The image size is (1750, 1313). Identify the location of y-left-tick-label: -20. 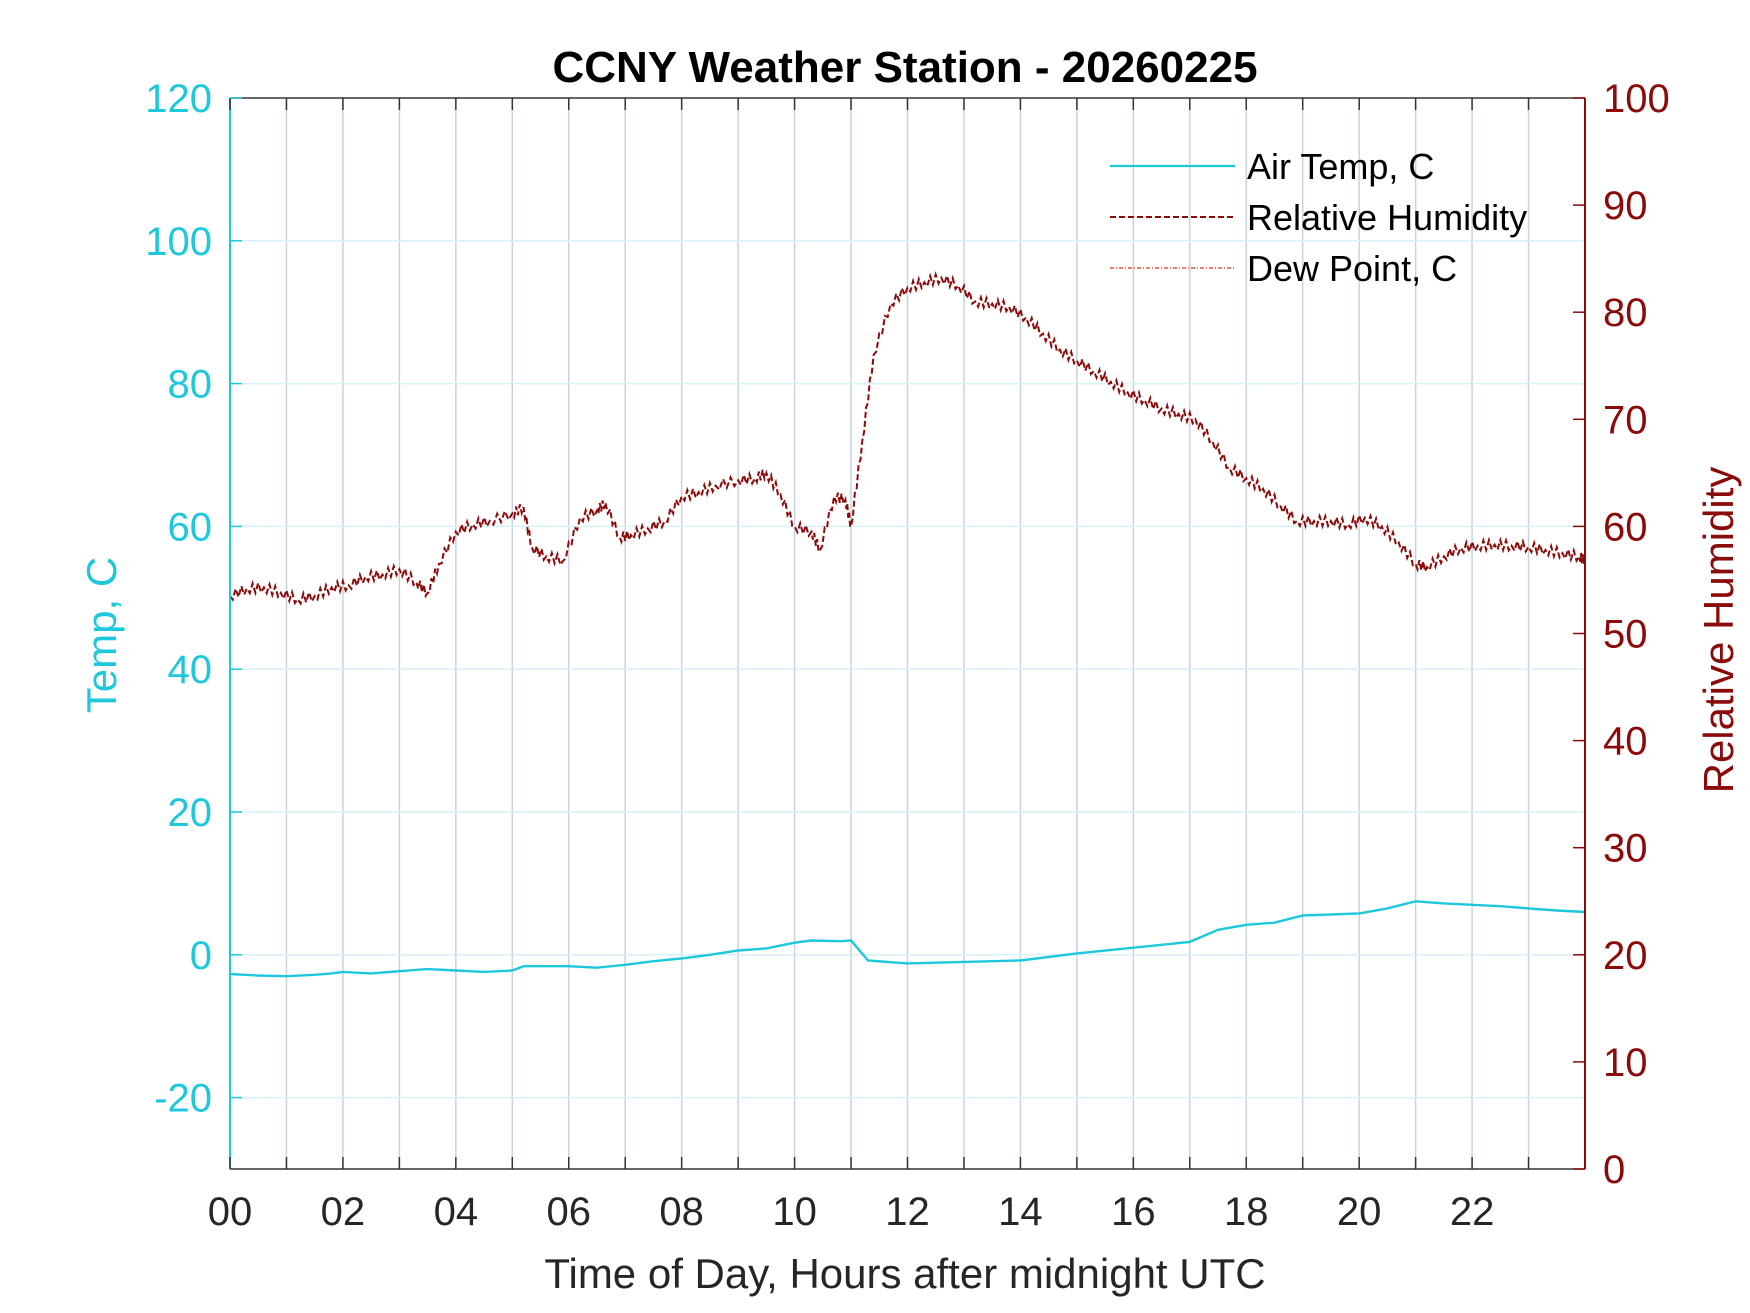
(183, 1099).